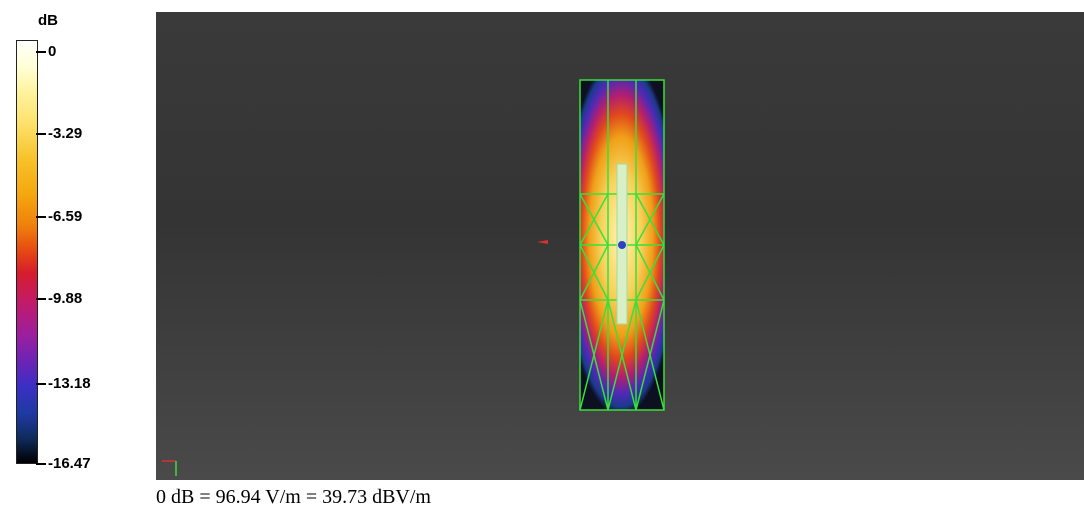  Describe the element at coordinates (69, 383) in the screenshot. I see `colorbar-tick-label: -13.18` at that location.